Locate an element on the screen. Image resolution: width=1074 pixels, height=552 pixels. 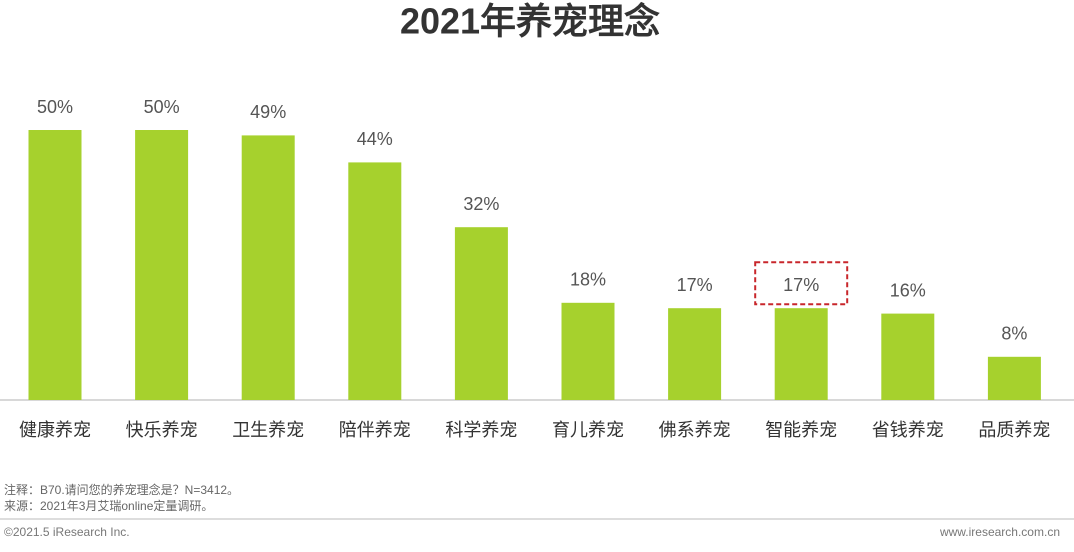
source: 来源：2021年3月艾瑞online定量调研。 is located at coordinates (108, 505).